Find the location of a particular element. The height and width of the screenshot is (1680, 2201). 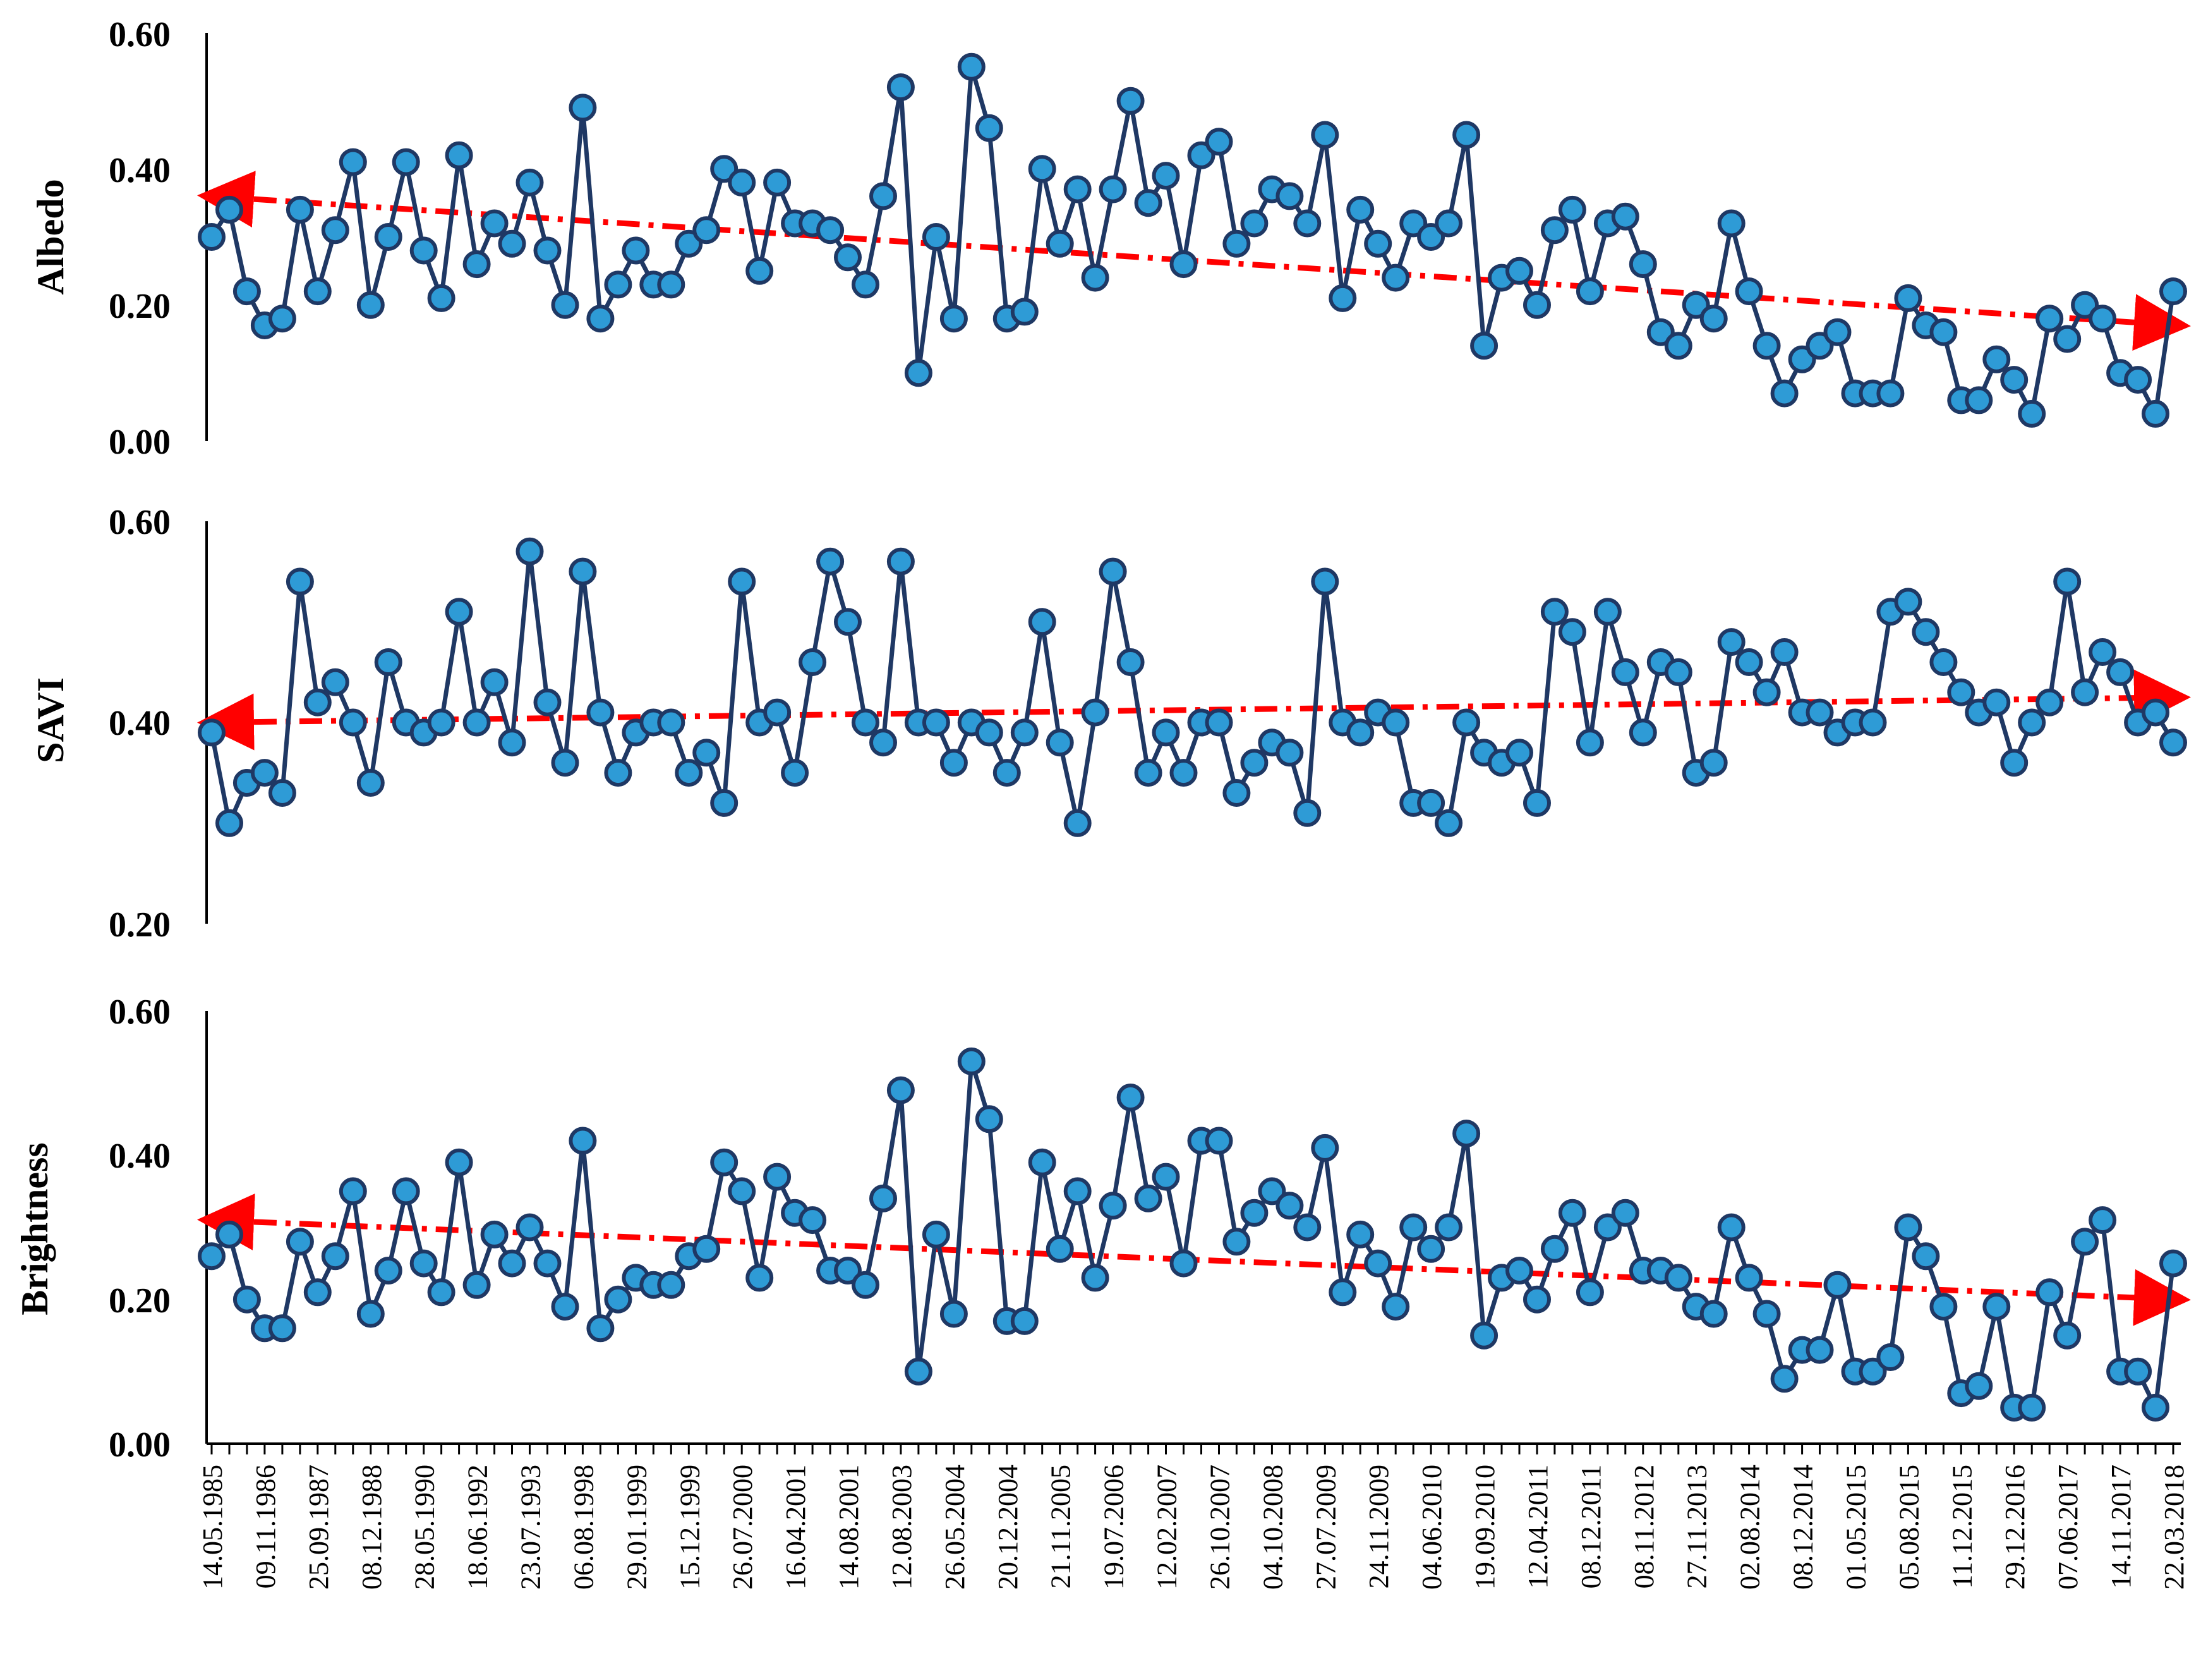

x-tick-label: 28.05.1990 is located at coordinates (424, 1527).